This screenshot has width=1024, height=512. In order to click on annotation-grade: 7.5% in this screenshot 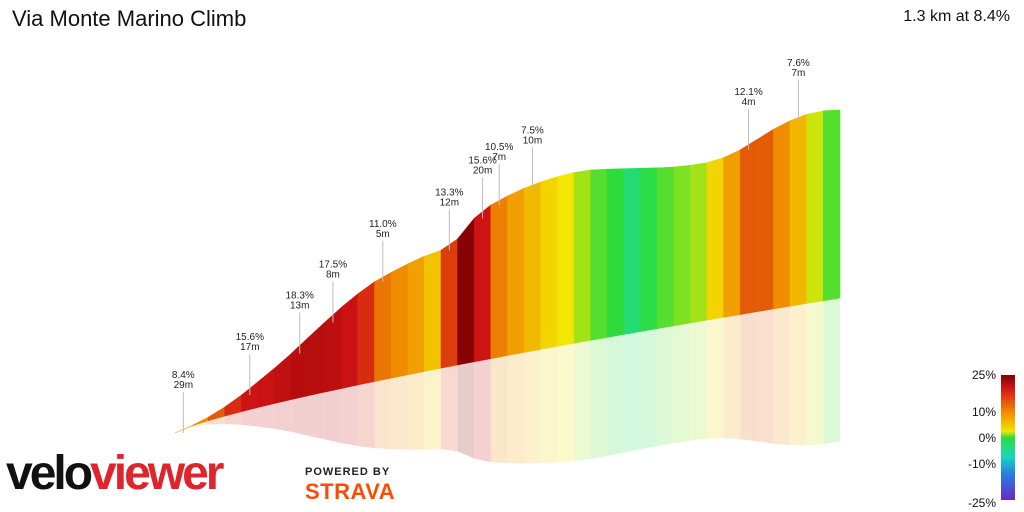, I will do `click(532, 130)`.